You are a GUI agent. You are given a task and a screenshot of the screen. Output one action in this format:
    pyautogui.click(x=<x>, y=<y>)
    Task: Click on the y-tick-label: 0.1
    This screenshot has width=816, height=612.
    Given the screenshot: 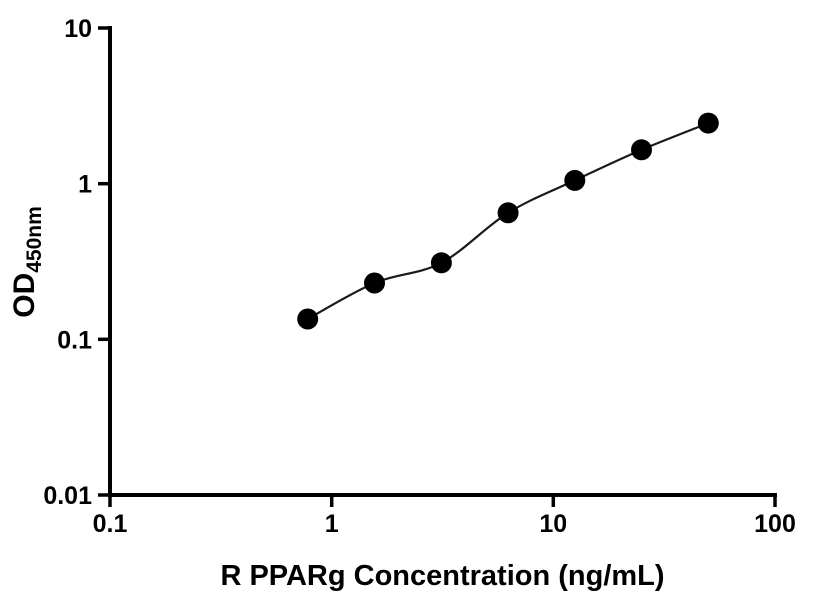 What is the action you would take?
    pyautogui.click(x=74, y=340)
    